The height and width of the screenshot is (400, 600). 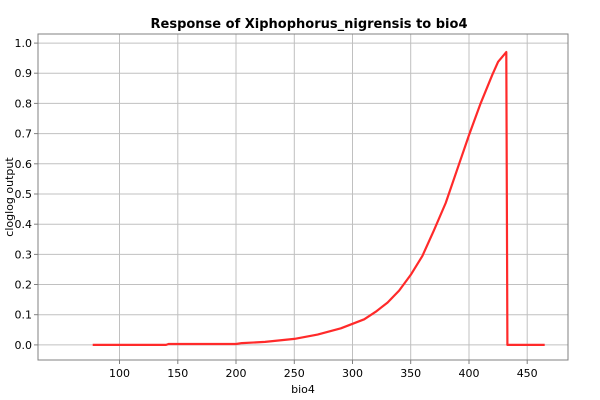 I want to click on x-tick-label: 100, so click(x=119, y=373).